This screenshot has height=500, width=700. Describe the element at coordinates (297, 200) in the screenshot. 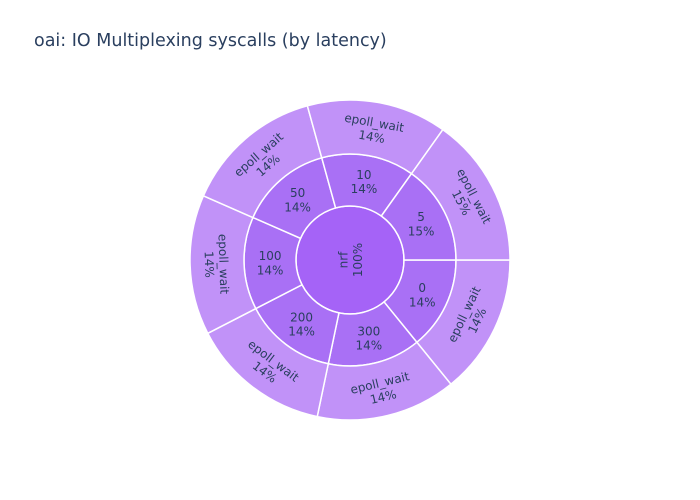

I see `ring1-label-50: 50 14%` at that location.